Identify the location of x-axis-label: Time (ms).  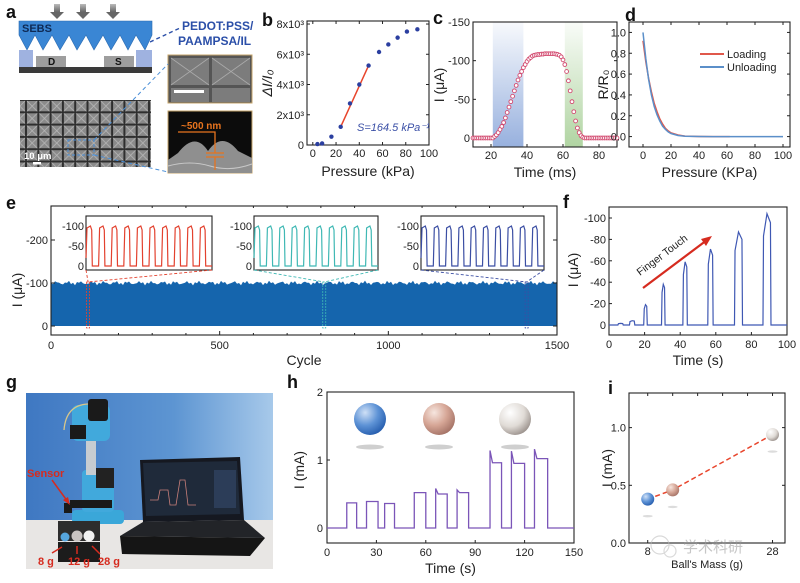
(545, 172).